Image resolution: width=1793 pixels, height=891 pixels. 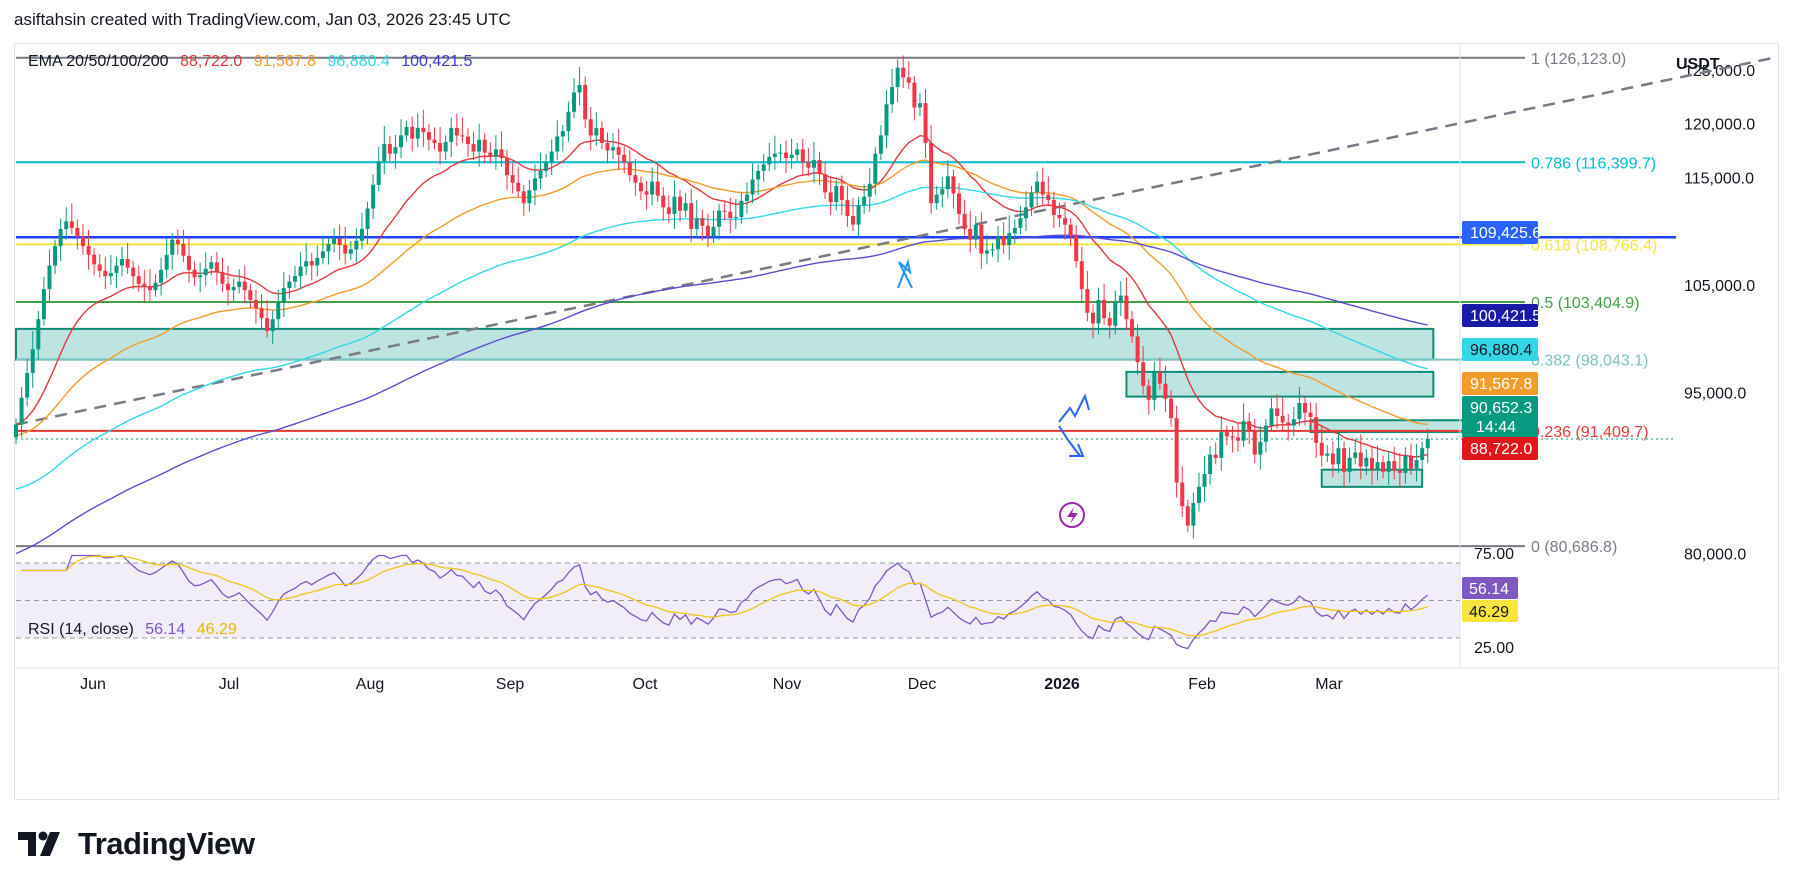 What do you see at coordinates (1072, 515) in the screenshot?
I see `alert-icon` at bounding box center [1072, 515].